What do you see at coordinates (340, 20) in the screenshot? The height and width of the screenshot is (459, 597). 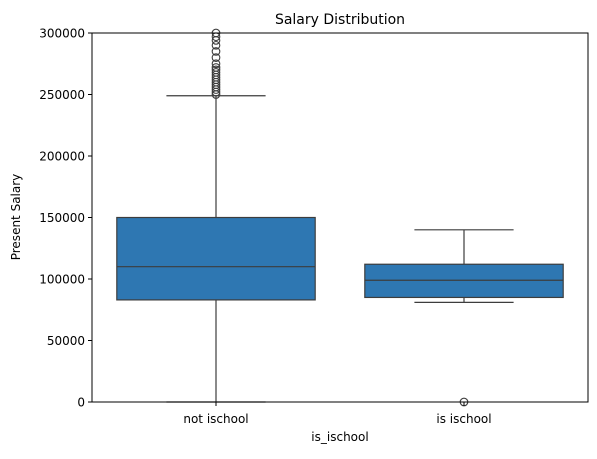 I see `chart-title: Salary Distribution` at bounding box center [340, 20].